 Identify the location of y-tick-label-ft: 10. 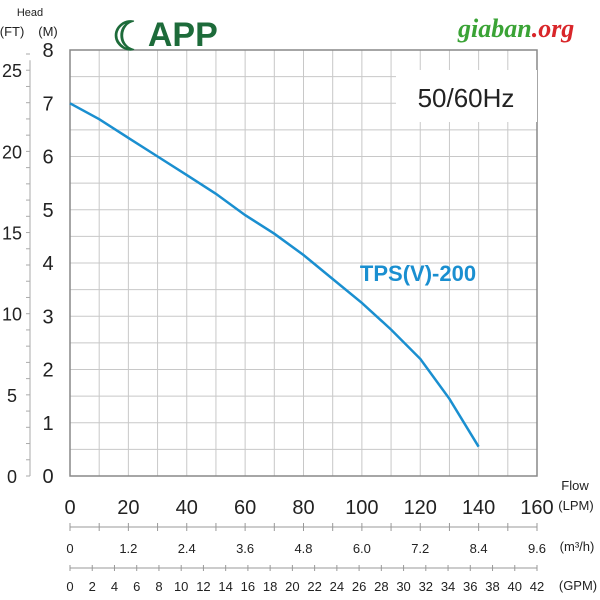
(12, 315).